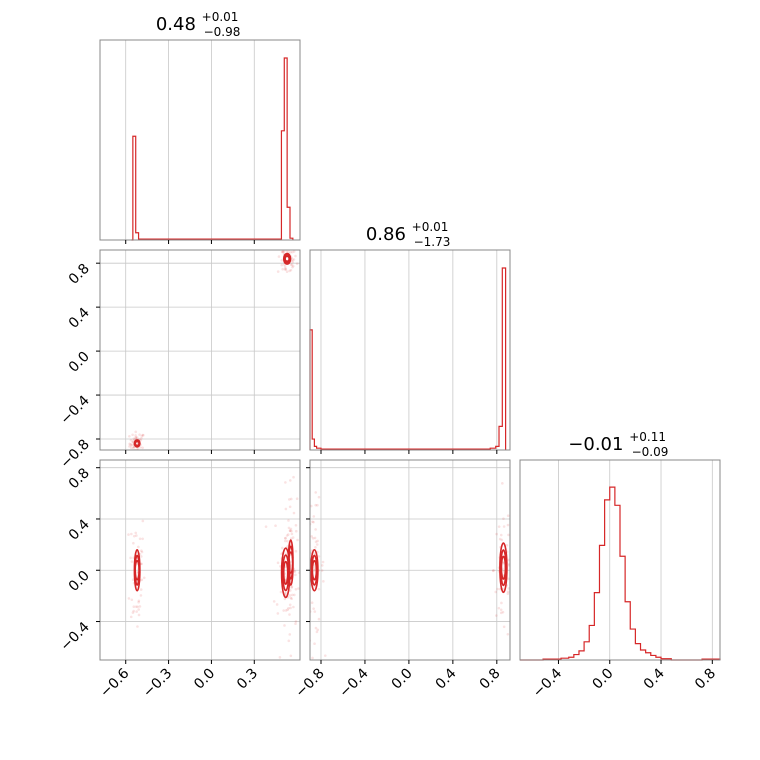 Image resolution: width=760 pixels, height=760 pixels. I want to click on density-0-2-xlabel-3: 0.3, so click(247, 679).